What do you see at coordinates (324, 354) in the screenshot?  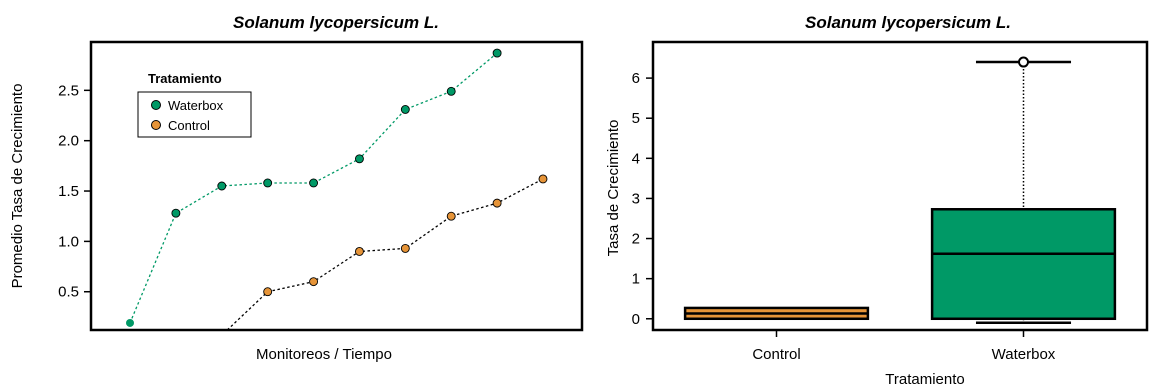 I see `line-chart-x-axis-label: Monitoreos / Tiempo` at bounding box center [324, 354].